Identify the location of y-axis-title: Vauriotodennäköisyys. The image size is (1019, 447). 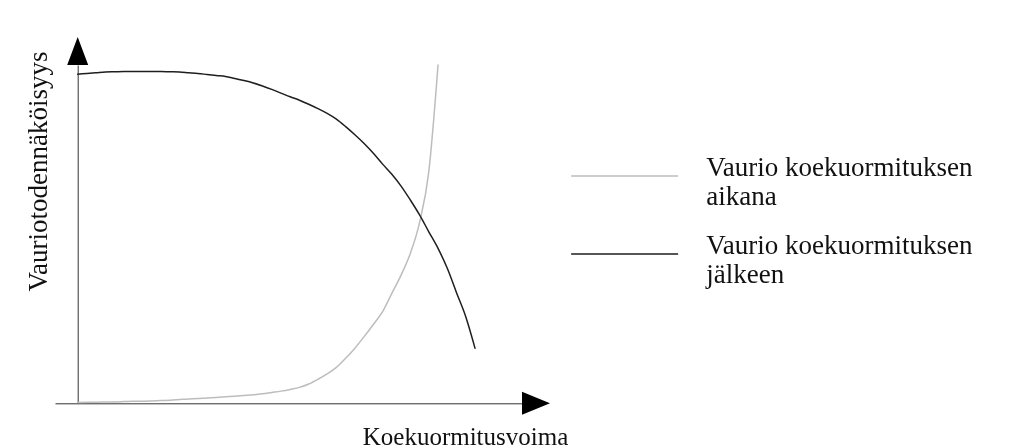
(38, 171).